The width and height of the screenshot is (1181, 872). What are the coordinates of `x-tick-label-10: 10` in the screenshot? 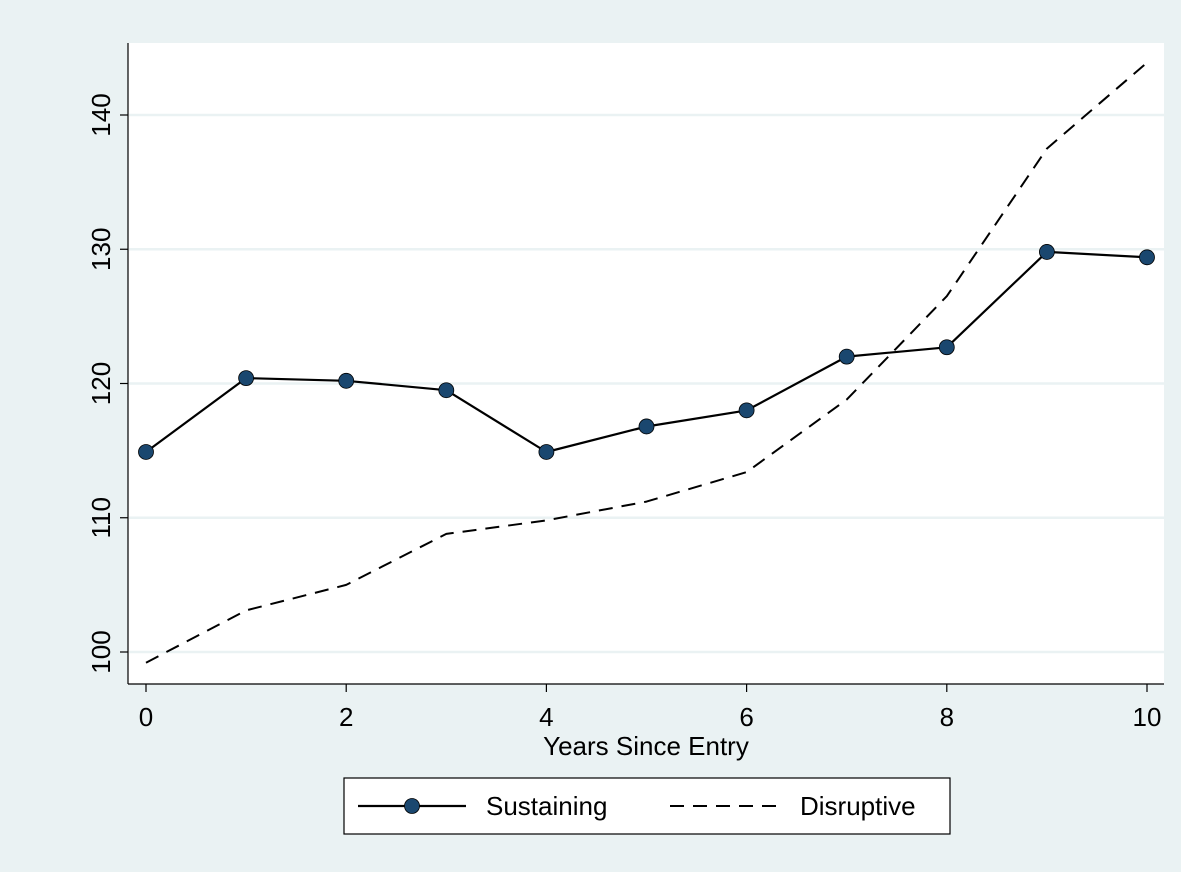 It's located at (1147, 717).